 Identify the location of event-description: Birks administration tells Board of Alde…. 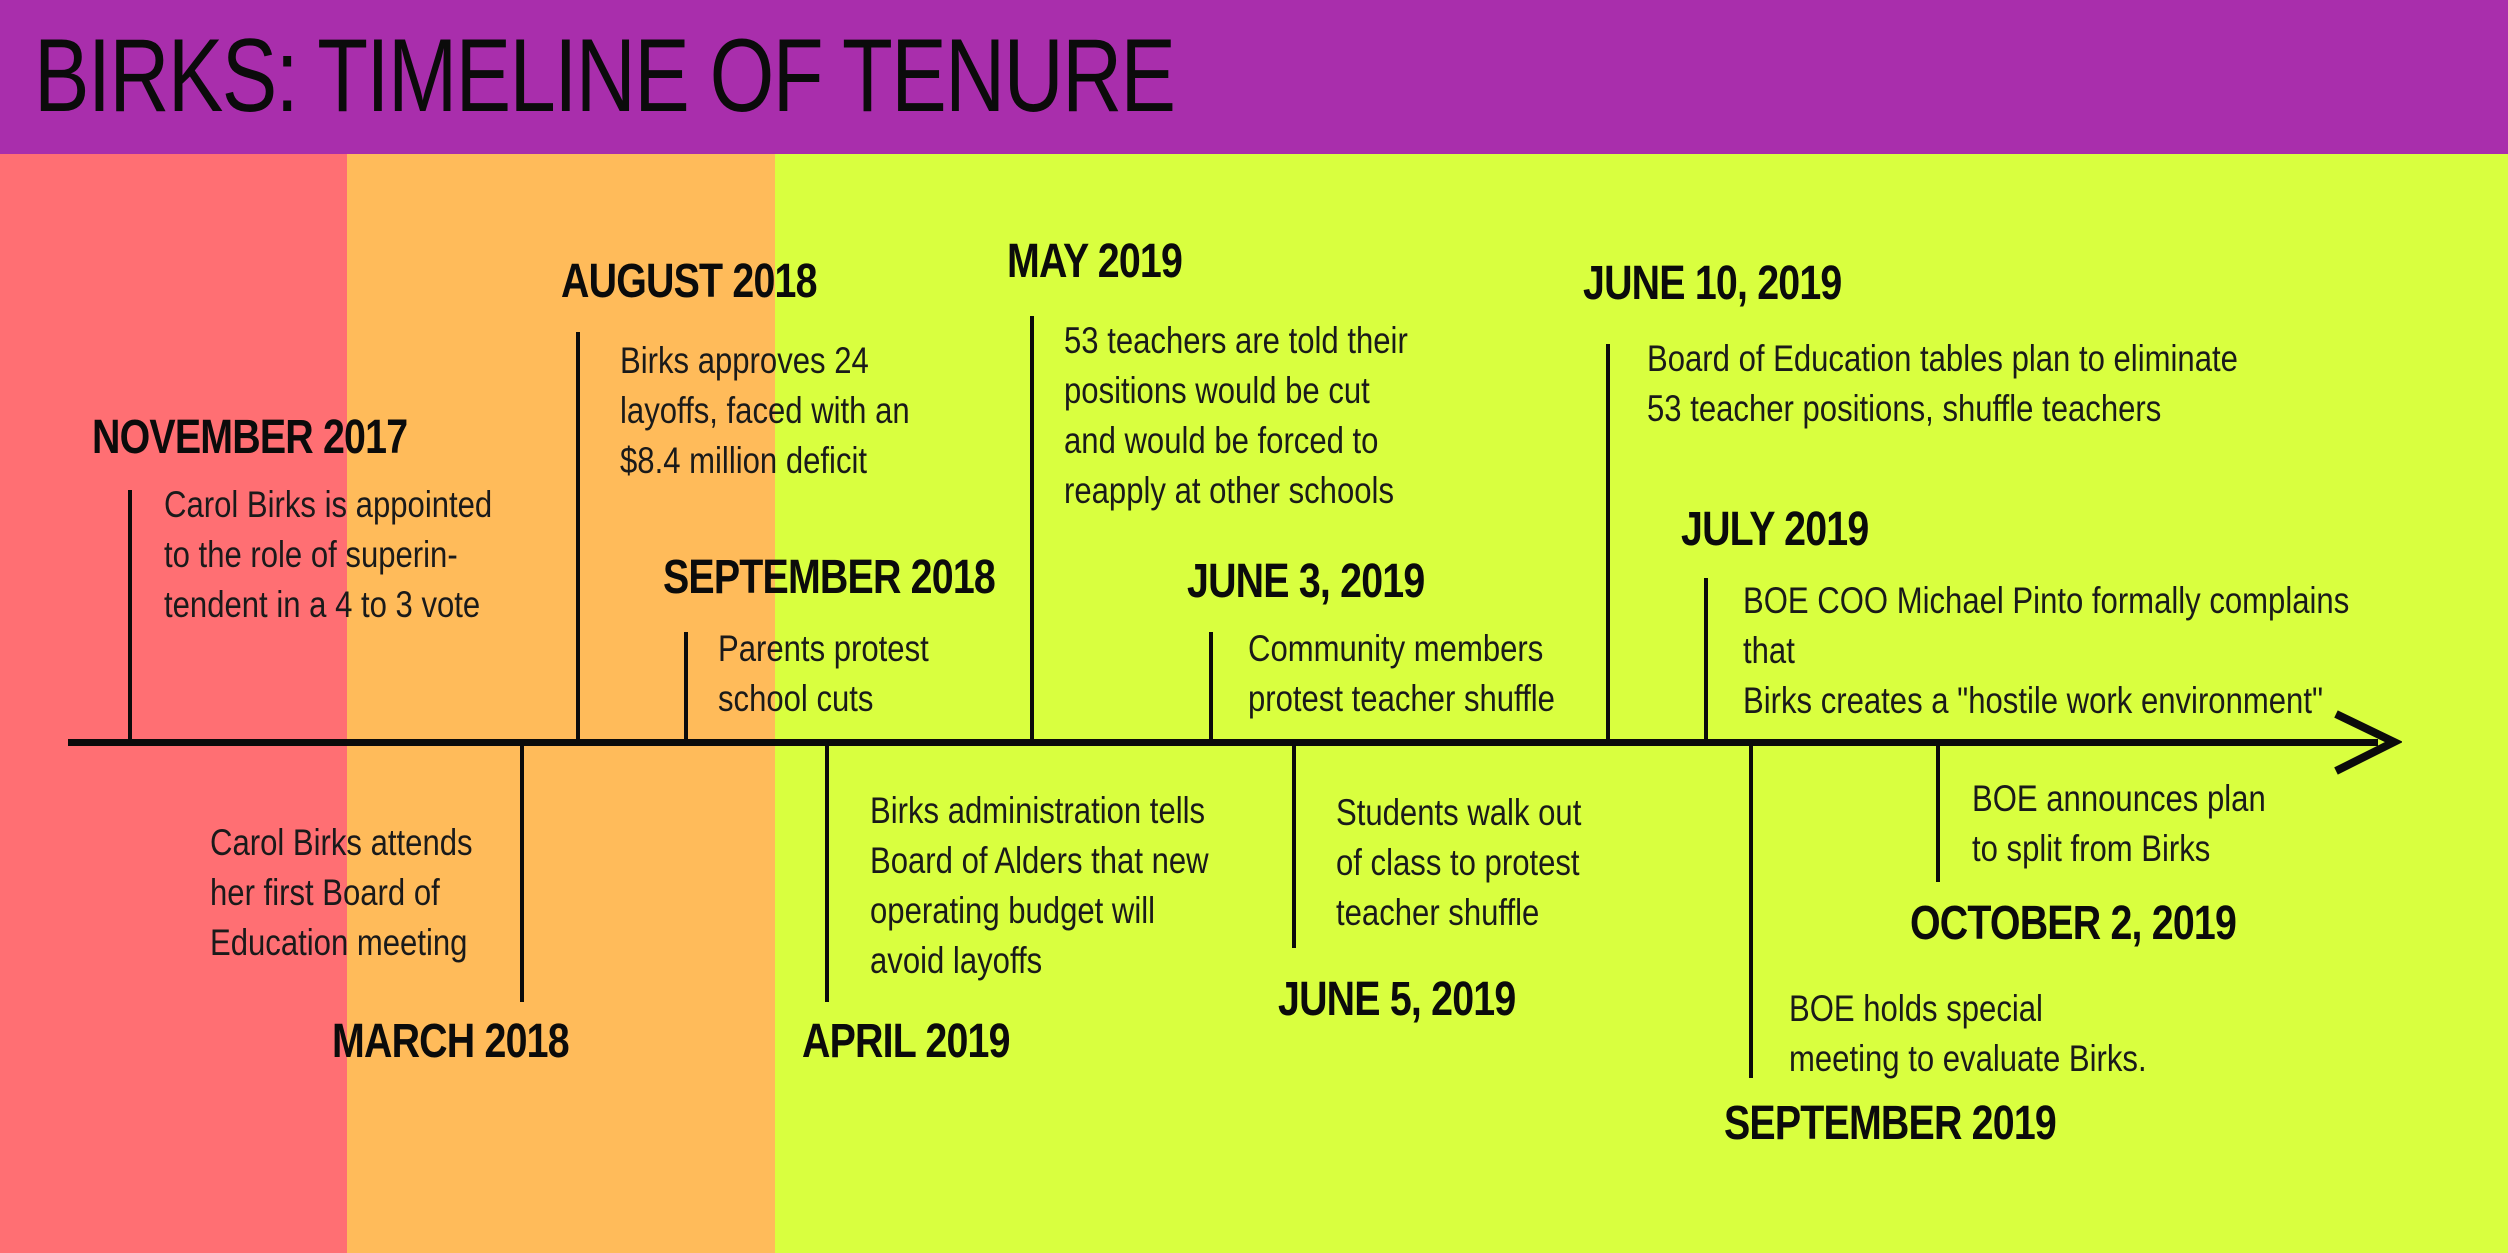
(1039, 885).